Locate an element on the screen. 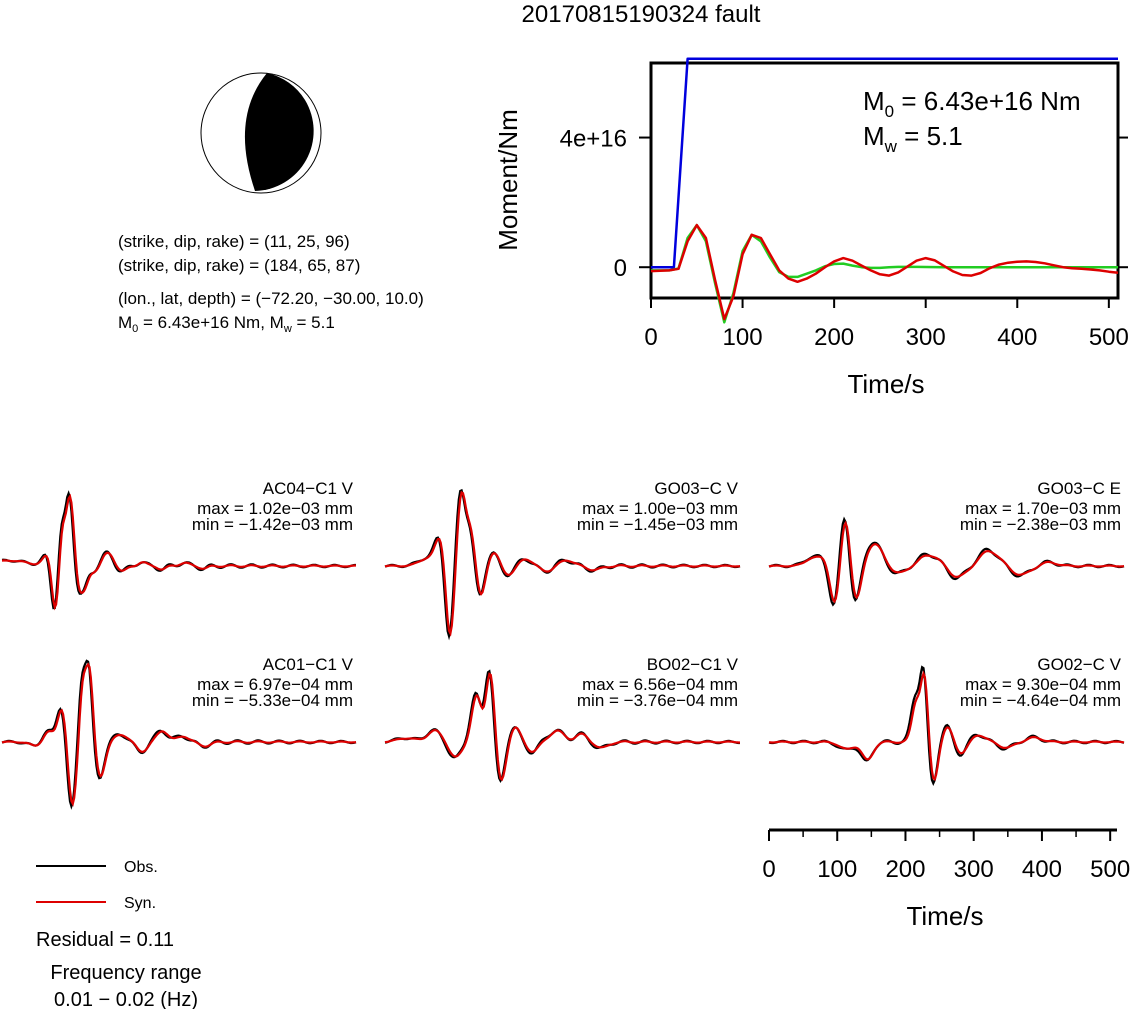 The height and width of the screenshot is (1009, 1139). moment-x-tick-label: 200 is located at coordinates (834, 337).